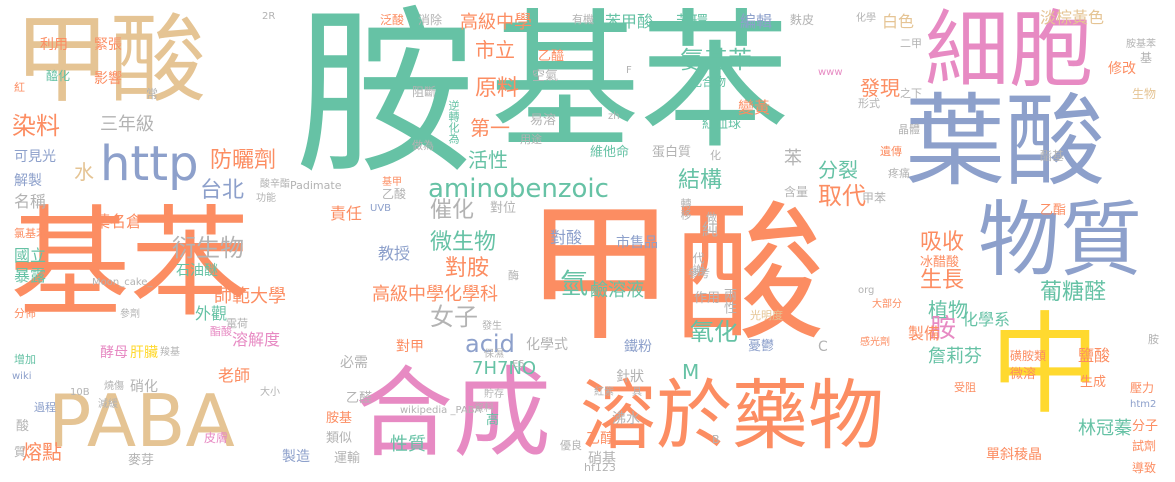 This screenshot has height=482, width=1175. What do you see at coordinates (909, 129) in the screenshot?
I see `word: 晶體` at bounding box center [909, 129].